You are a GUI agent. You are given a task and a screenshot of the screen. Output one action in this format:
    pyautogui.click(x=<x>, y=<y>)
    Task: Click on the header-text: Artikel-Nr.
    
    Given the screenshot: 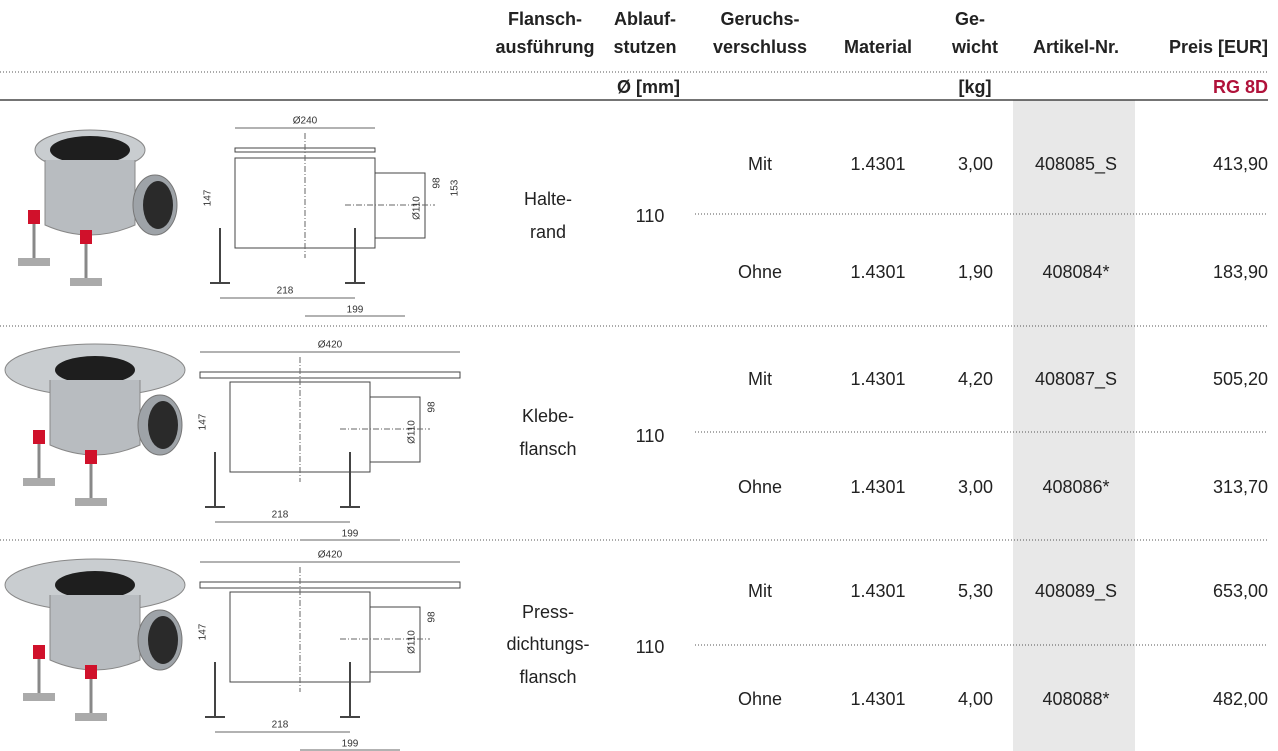 What is the action you would take?
    pyautogui.click(x=1076, y=47)
    